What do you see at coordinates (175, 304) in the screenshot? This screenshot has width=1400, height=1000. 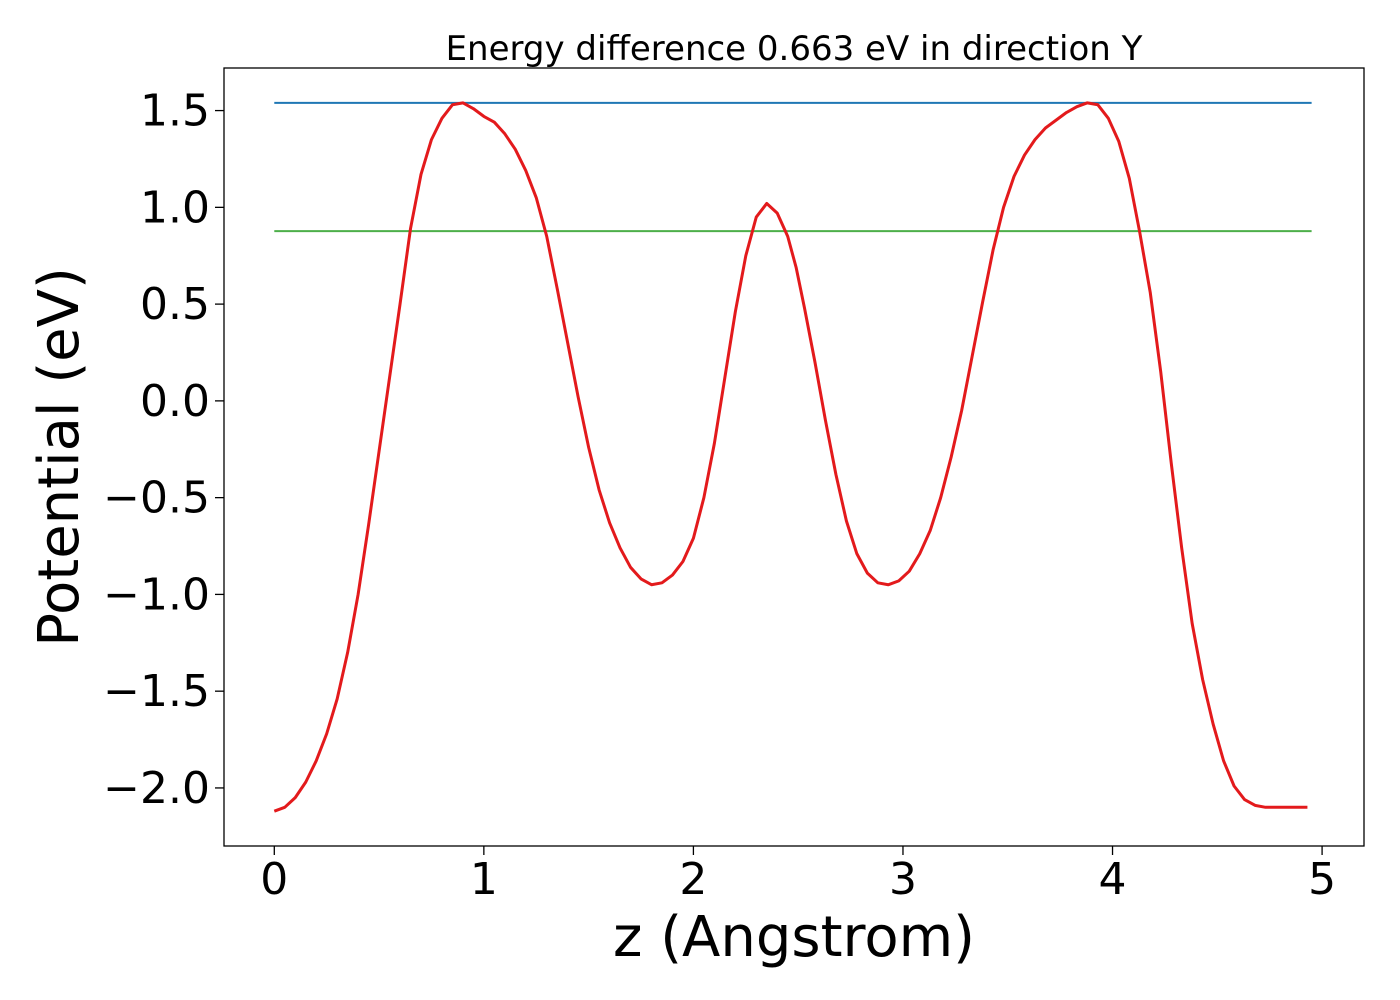 I see `y-tick-label: 0.5` at bounding box center [175, 304].